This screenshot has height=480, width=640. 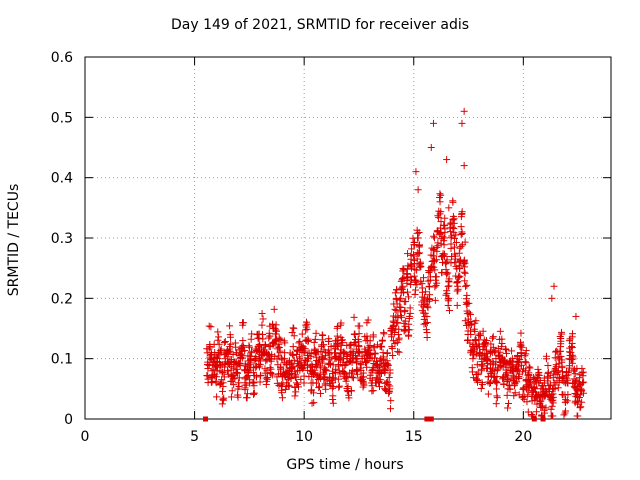 I want to click on x-tick-label: 0, so click(x=85, y=437).